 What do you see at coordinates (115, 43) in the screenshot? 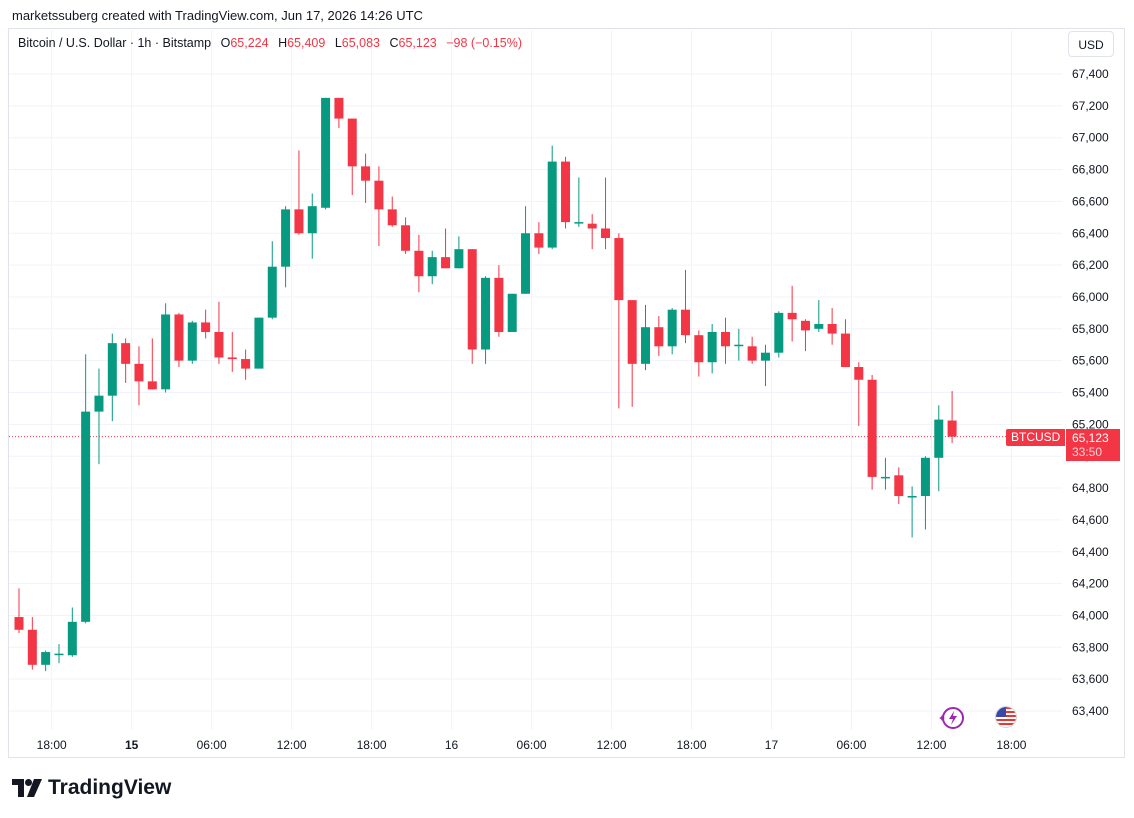
I see `legend-symbol: Bitcoin / U.S. Dollar · 1h · Bitstamp` at bounding box center [115, 43].